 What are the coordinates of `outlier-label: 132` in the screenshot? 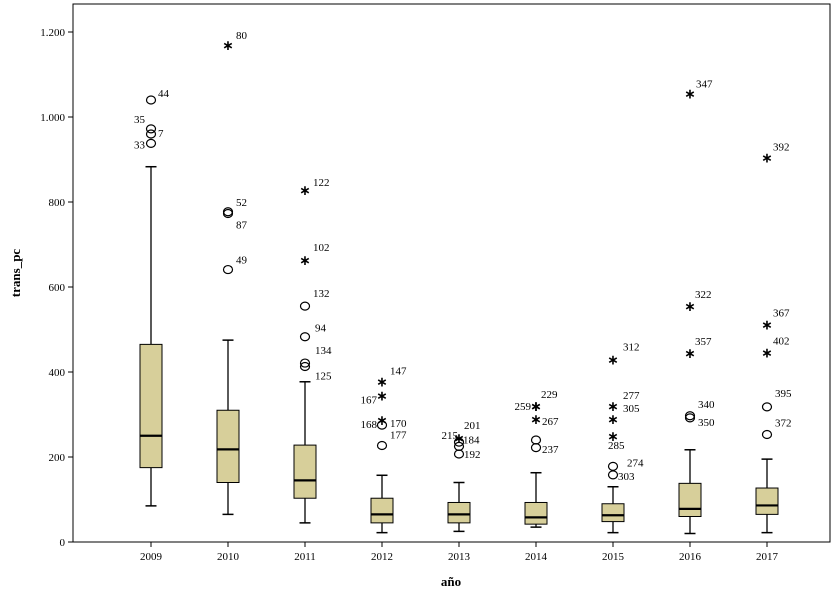 It's located at (321, 294).